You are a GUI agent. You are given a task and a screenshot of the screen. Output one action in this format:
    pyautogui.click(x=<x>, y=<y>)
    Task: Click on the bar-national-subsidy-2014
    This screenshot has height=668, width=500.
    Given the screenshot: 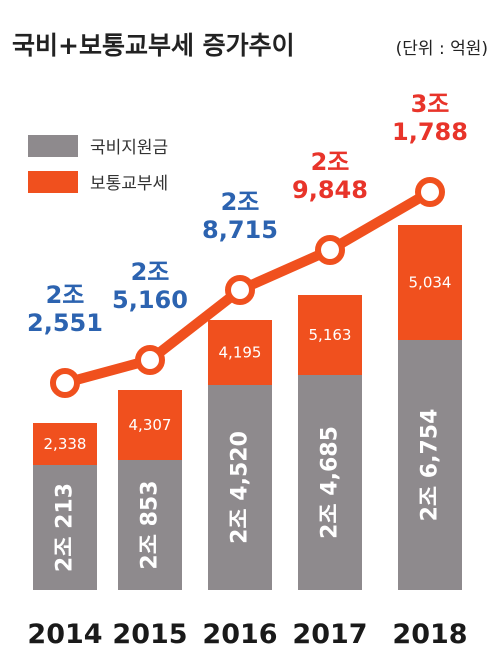 What is the action you would take?
    pyautogui.click(x=65, y=527)
    